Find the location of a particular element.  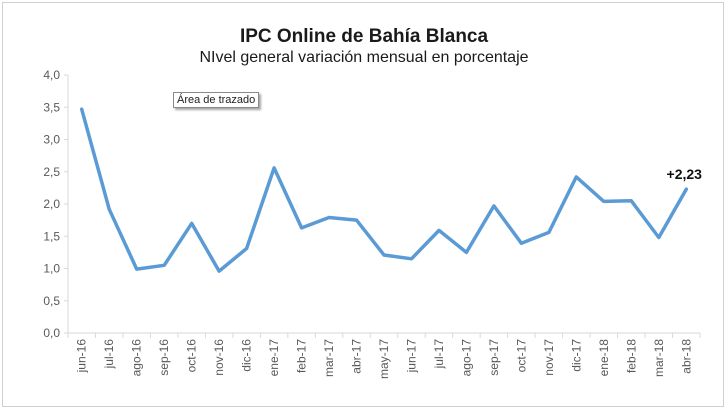

x-tick-label: dic-16 is located at coordinates (247, 355).